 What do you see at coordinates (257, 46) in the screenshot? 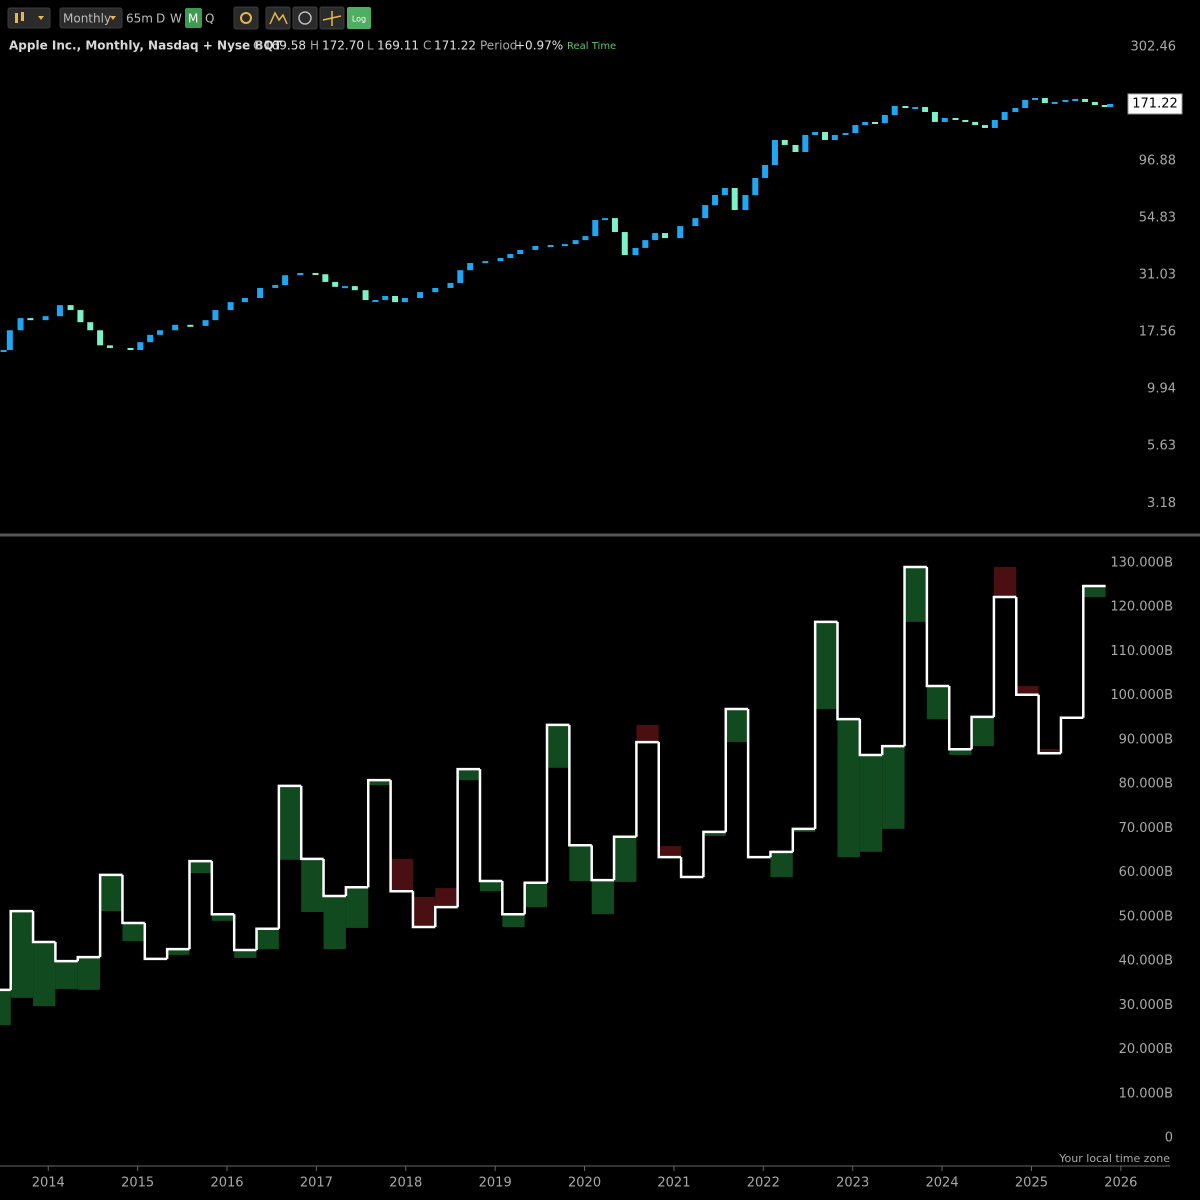
I see `quote-label: O` at bounding box center [257, 46].